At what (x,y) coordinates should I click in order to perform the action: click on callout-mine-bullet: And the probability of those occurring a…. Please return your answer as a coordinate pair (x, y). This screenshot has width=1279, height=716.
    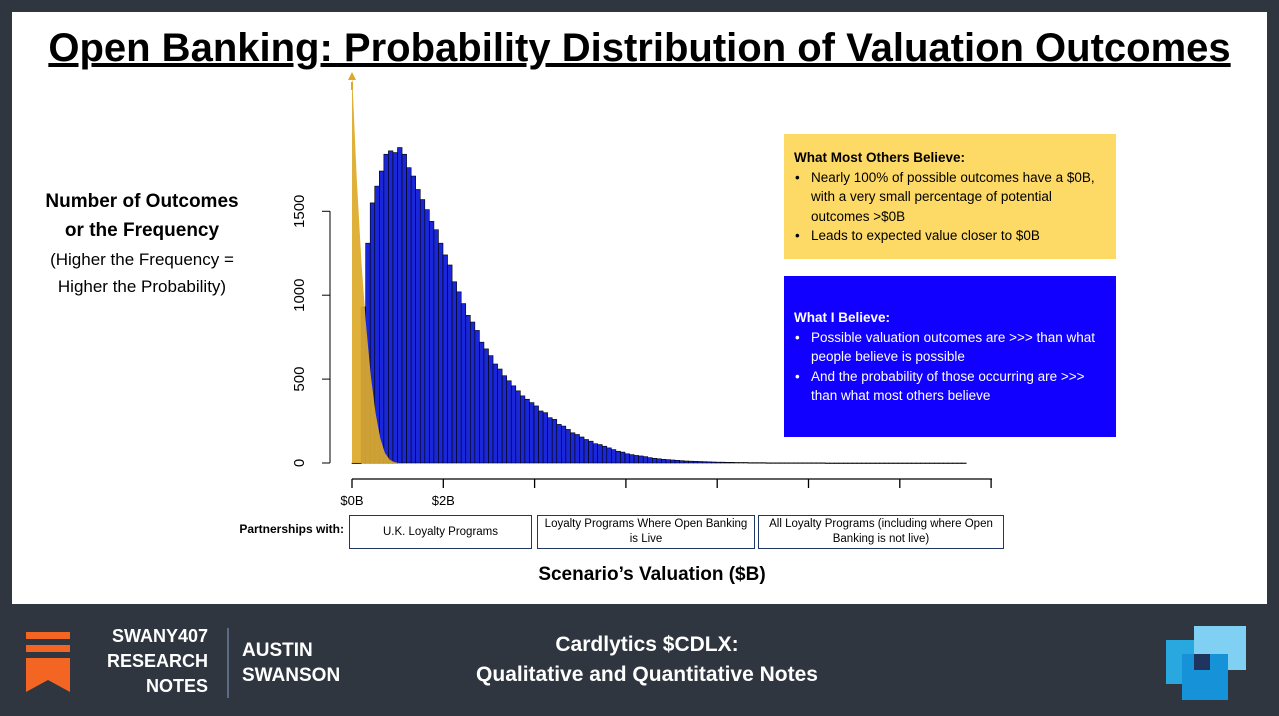
    Looking at the image, I should click on (949, 386).